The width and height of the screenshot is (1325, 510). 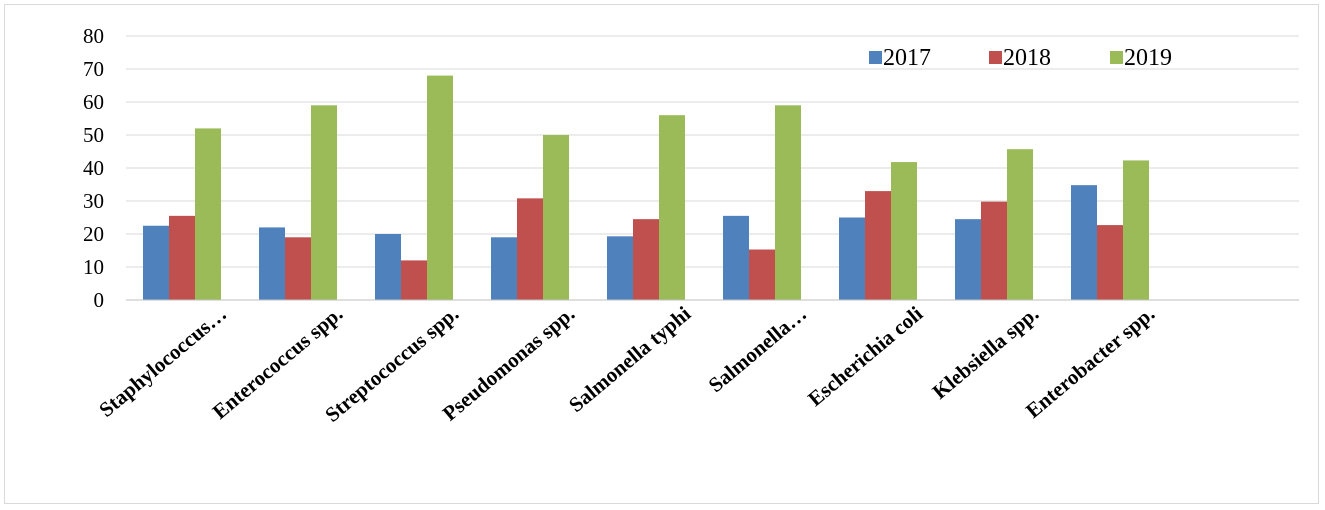 I want to click on y-tick-label: 20, so click(x=93, y=234).